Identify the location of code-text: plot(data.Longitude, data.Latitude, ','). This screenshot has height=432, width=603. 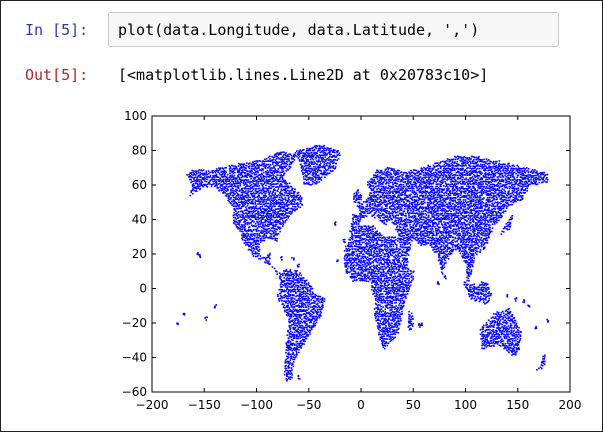
(299, 30).